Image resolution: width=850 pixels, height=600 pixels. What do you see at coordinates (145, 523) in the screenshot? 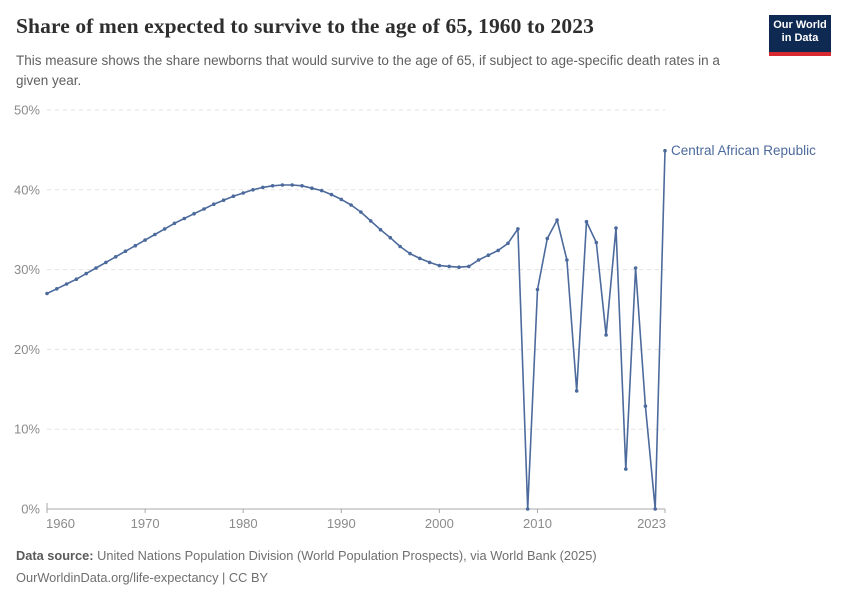
I see `x-axis-tick-label: 1970` at bounding box center [145, 523].